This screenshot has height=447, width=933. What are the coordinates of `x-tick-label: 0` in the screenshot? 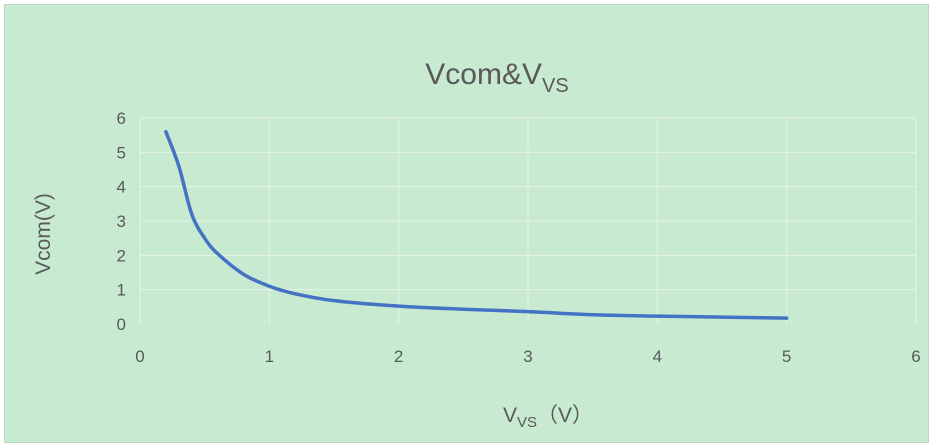 It's located at (139, 356).